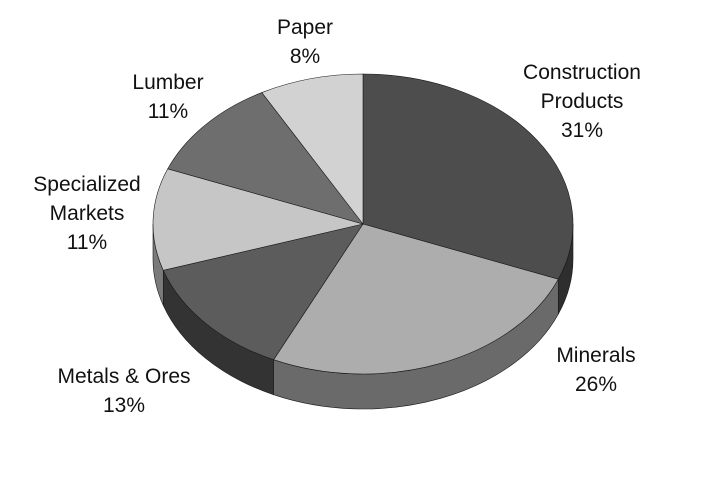  What do you see at coordinates (416, 299) in the screenshot?
I see `pie-slice-minerals` at bounding box center [416, 299].